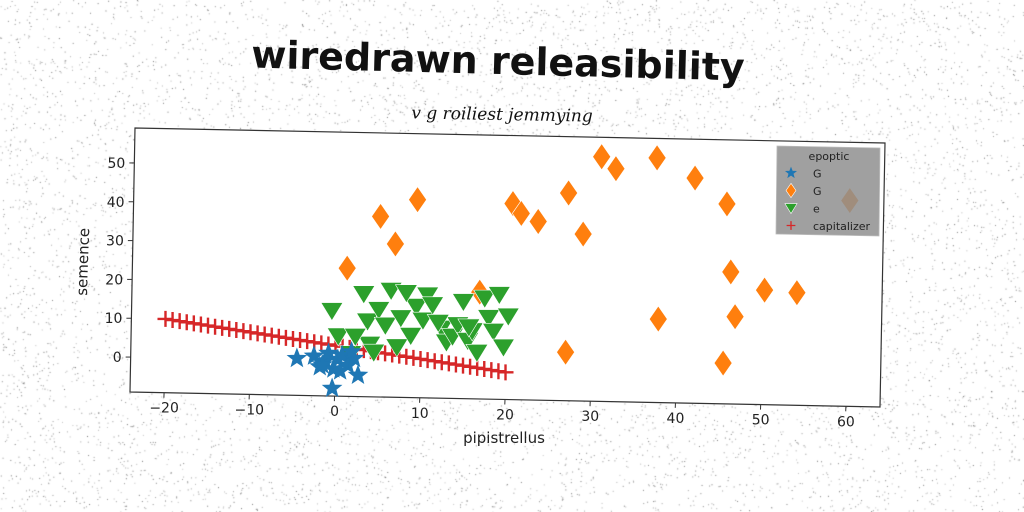 The image size is (1024, 512). What do you see at coordinates (504, 438) in the screenshot?
I see `x-axis-label: pipistrellus` at bounding box center [504, 438].